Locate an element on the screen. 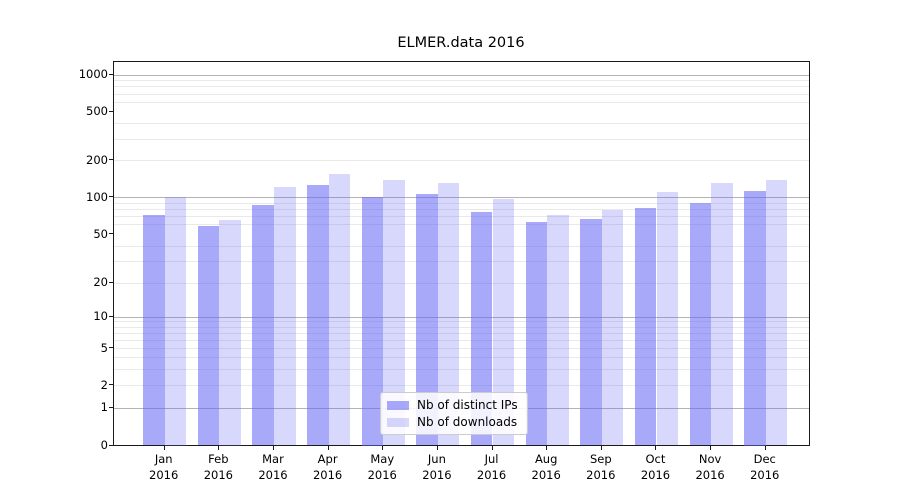 This screenshot has width=900, height=500. x-tick-label: Sep 2016 is located at coordinates (601, 467).